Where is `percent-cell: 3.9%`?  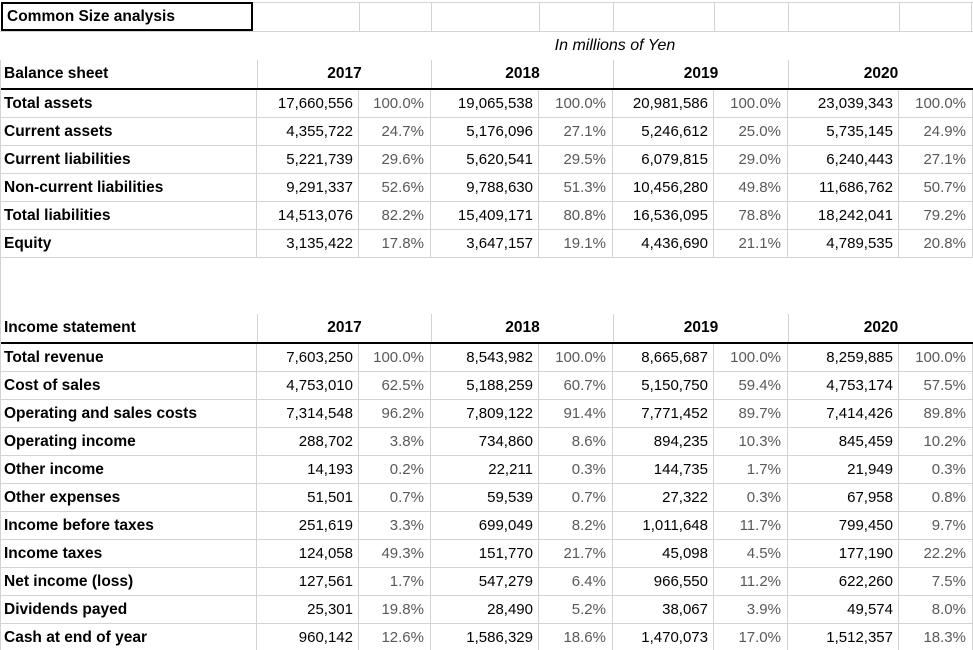
percent-cell: 3.9% is located at coordinates (751, 609).